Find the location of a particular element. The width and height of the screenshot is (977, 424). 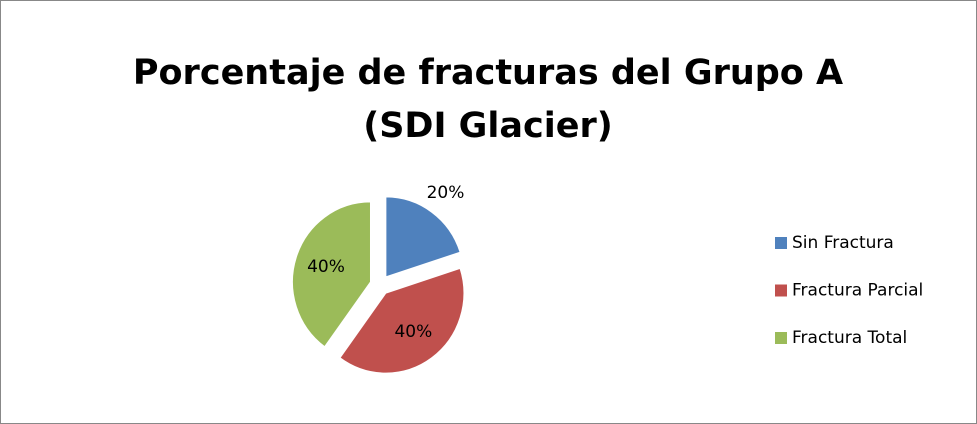

chart-title-line: (SDI Glacier) is located at coordinates (488, 126).